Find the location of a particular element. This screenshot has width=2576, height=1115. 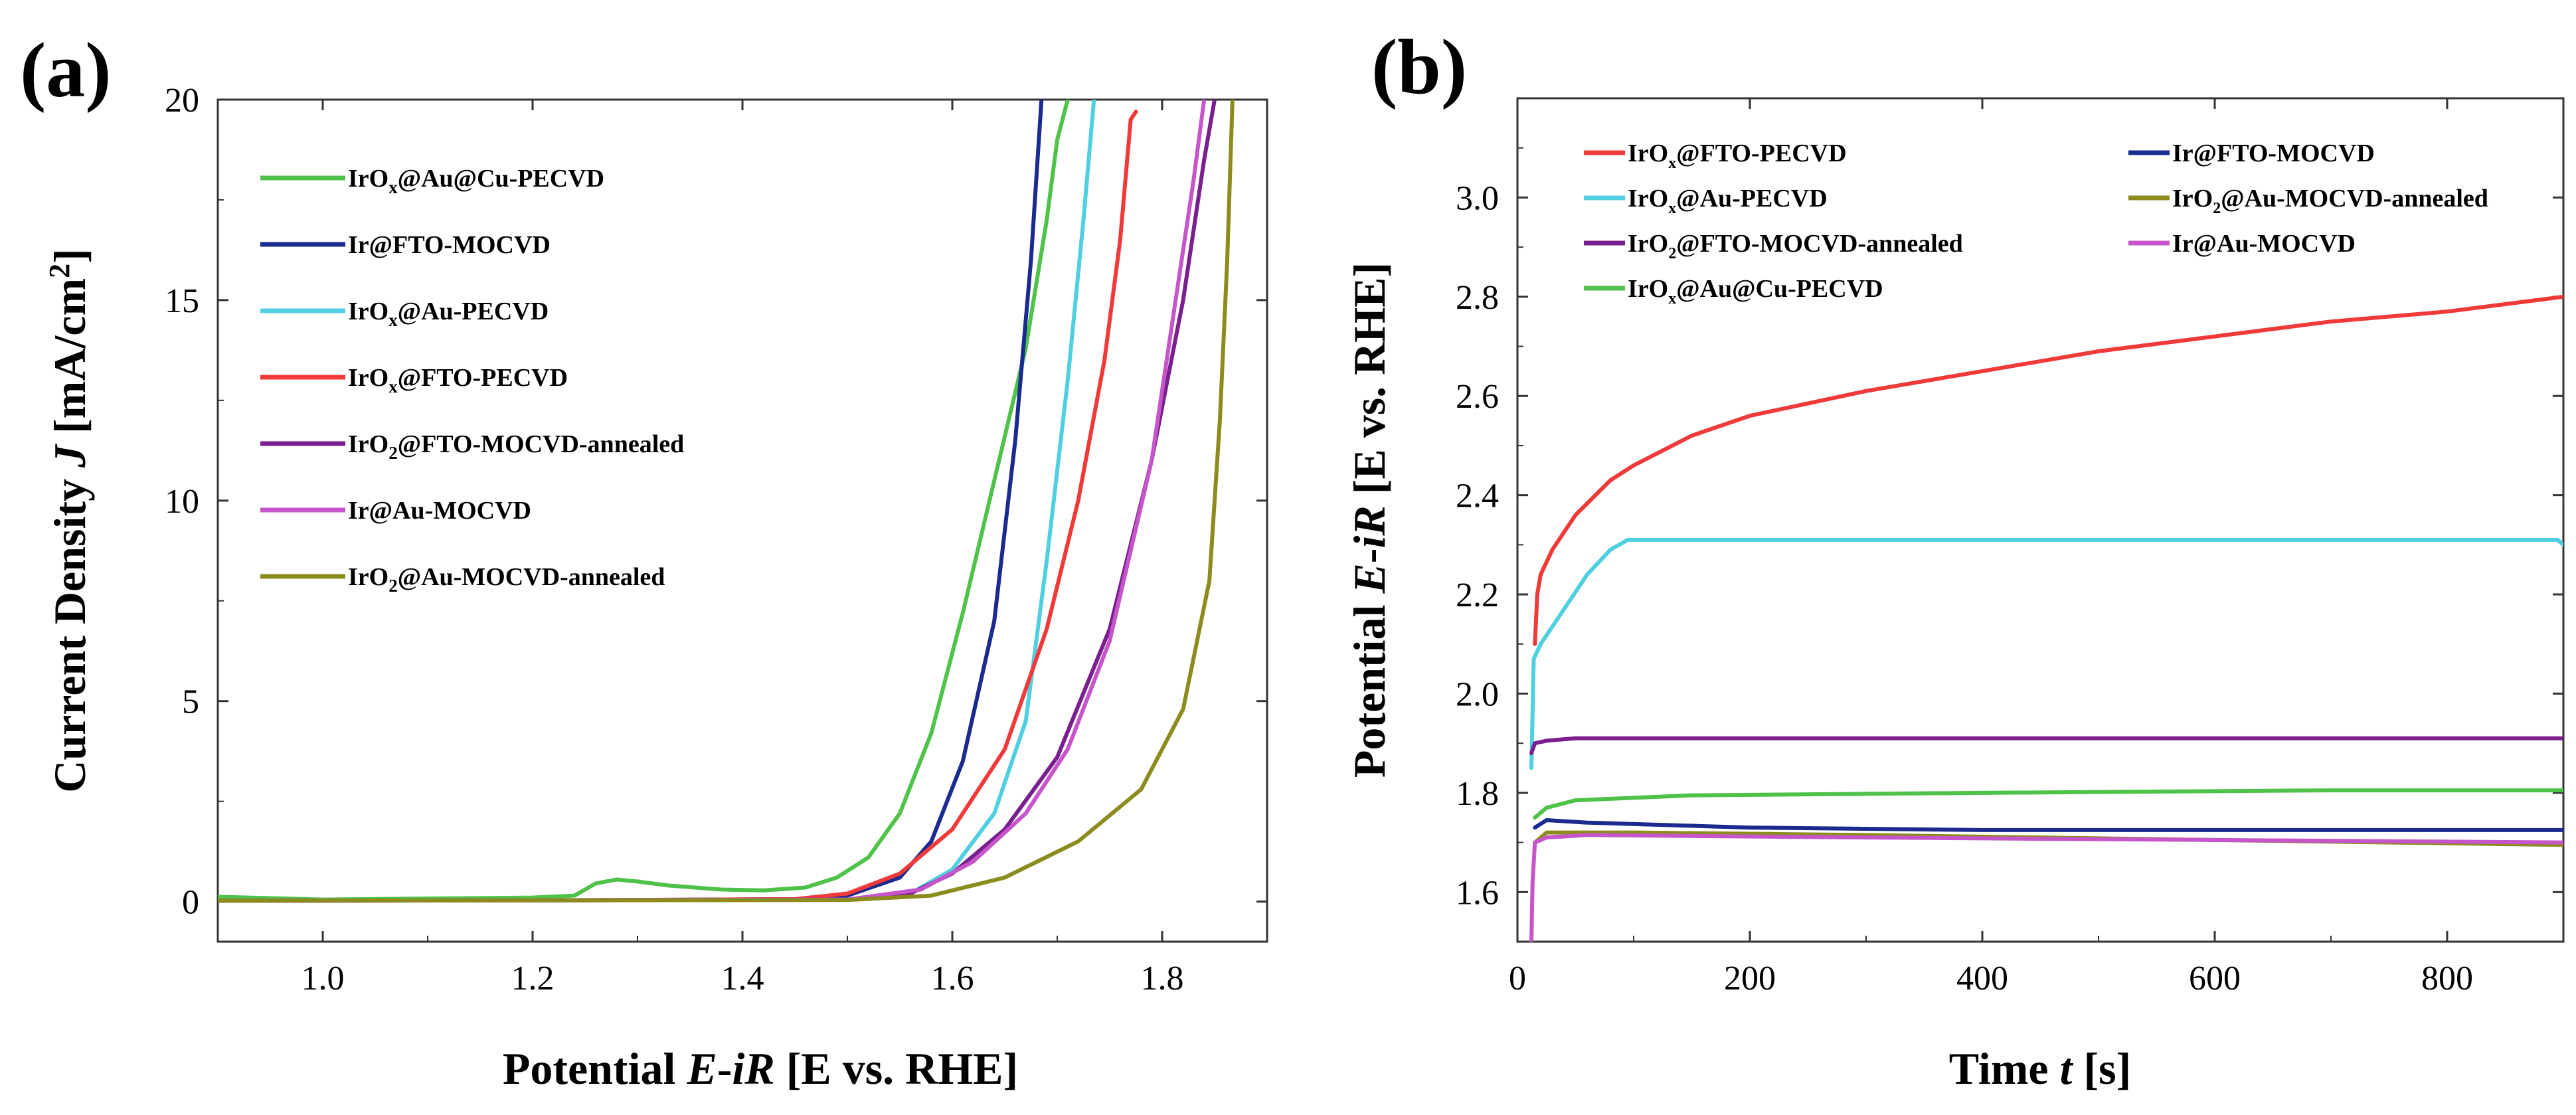

b-legend-label: IrOx@Au-PECVD is located at coordinates (1728, 201).